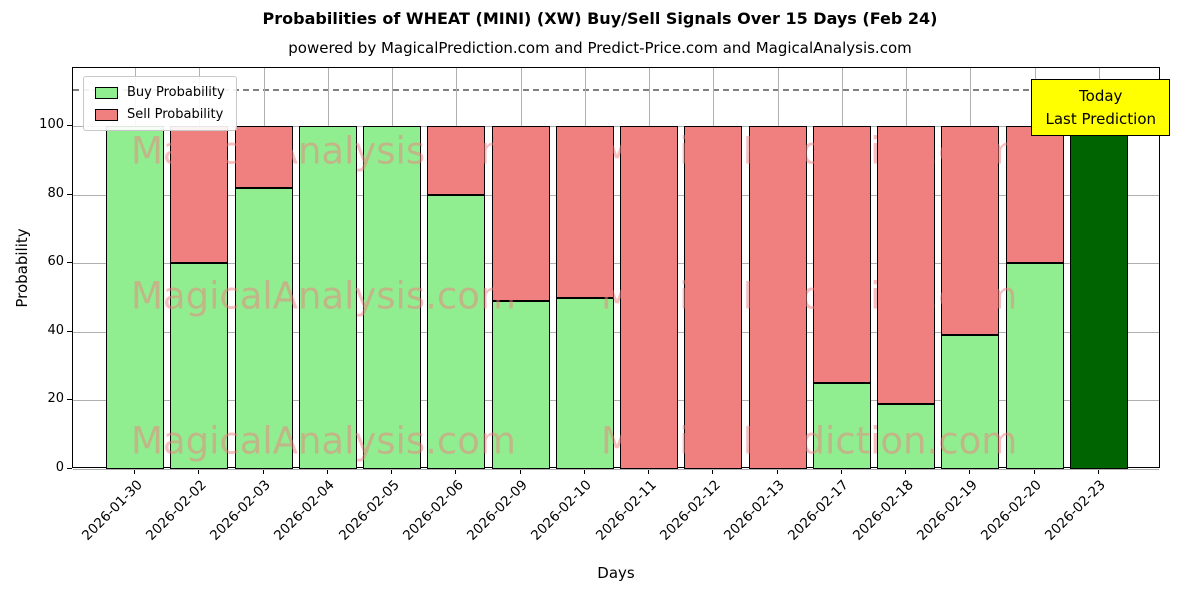 This screenshot has height=600, width=1200. What do you see at coordinates (883, 510) in the screenshot?
I see `x-tick-label: 2026-02-18` at bounding box center [883, 510].